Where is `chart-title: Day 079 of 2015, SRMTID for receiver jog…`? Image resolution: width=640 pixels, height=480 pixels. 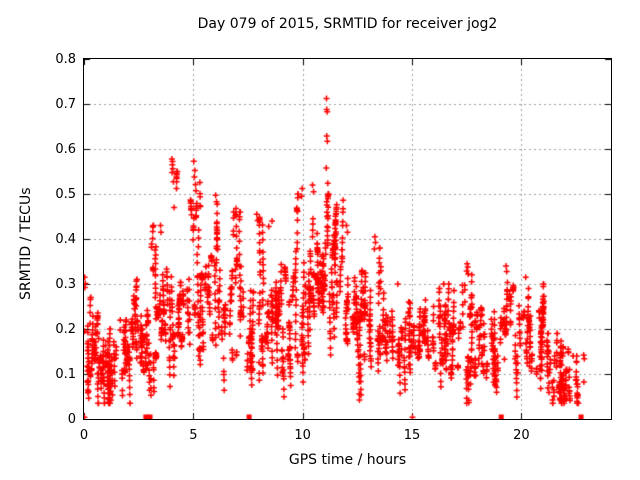
chart-title: Day 079 of 2015, SRMTID for receiver jog… is located at coordinates (347, 24).